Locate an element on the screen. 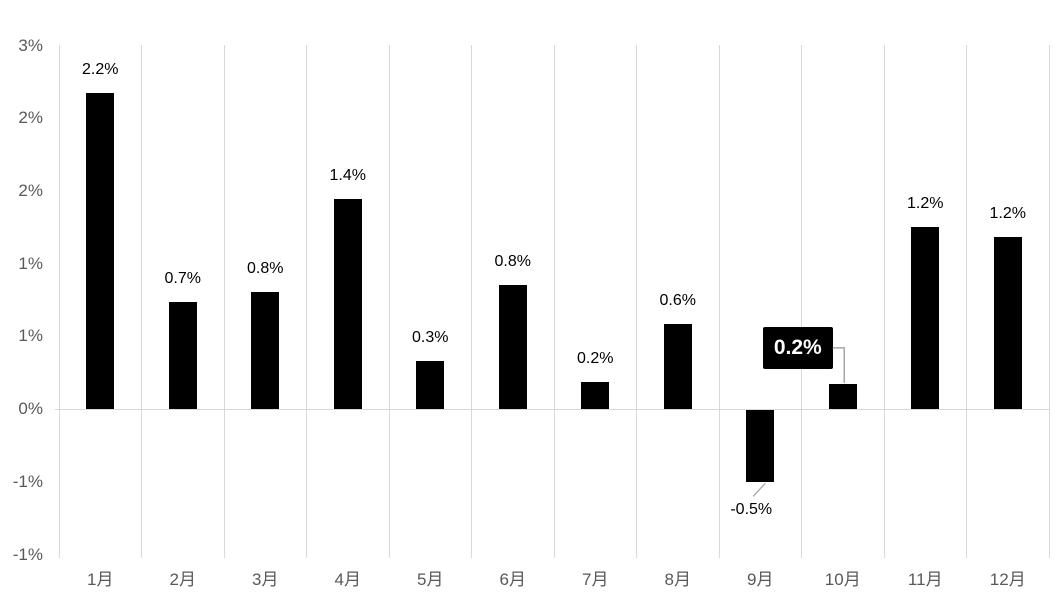 The height and width of the screenshot is (612, 1057). bar-data-label: 0.2% is located at coordinates (595, 359).